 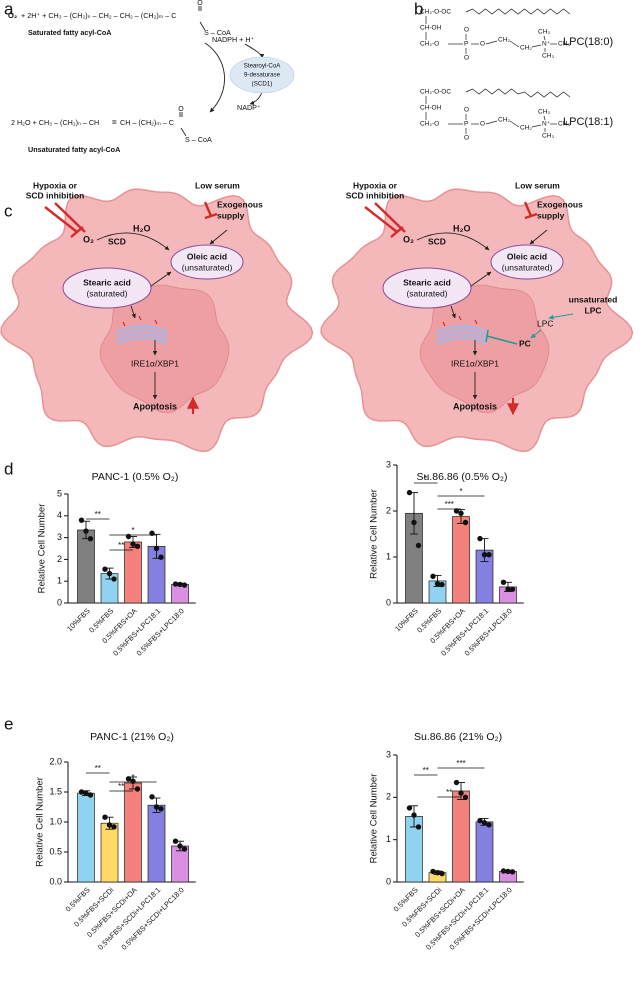 I want to click on atom: S – CoA, so click(x=198, y=139).